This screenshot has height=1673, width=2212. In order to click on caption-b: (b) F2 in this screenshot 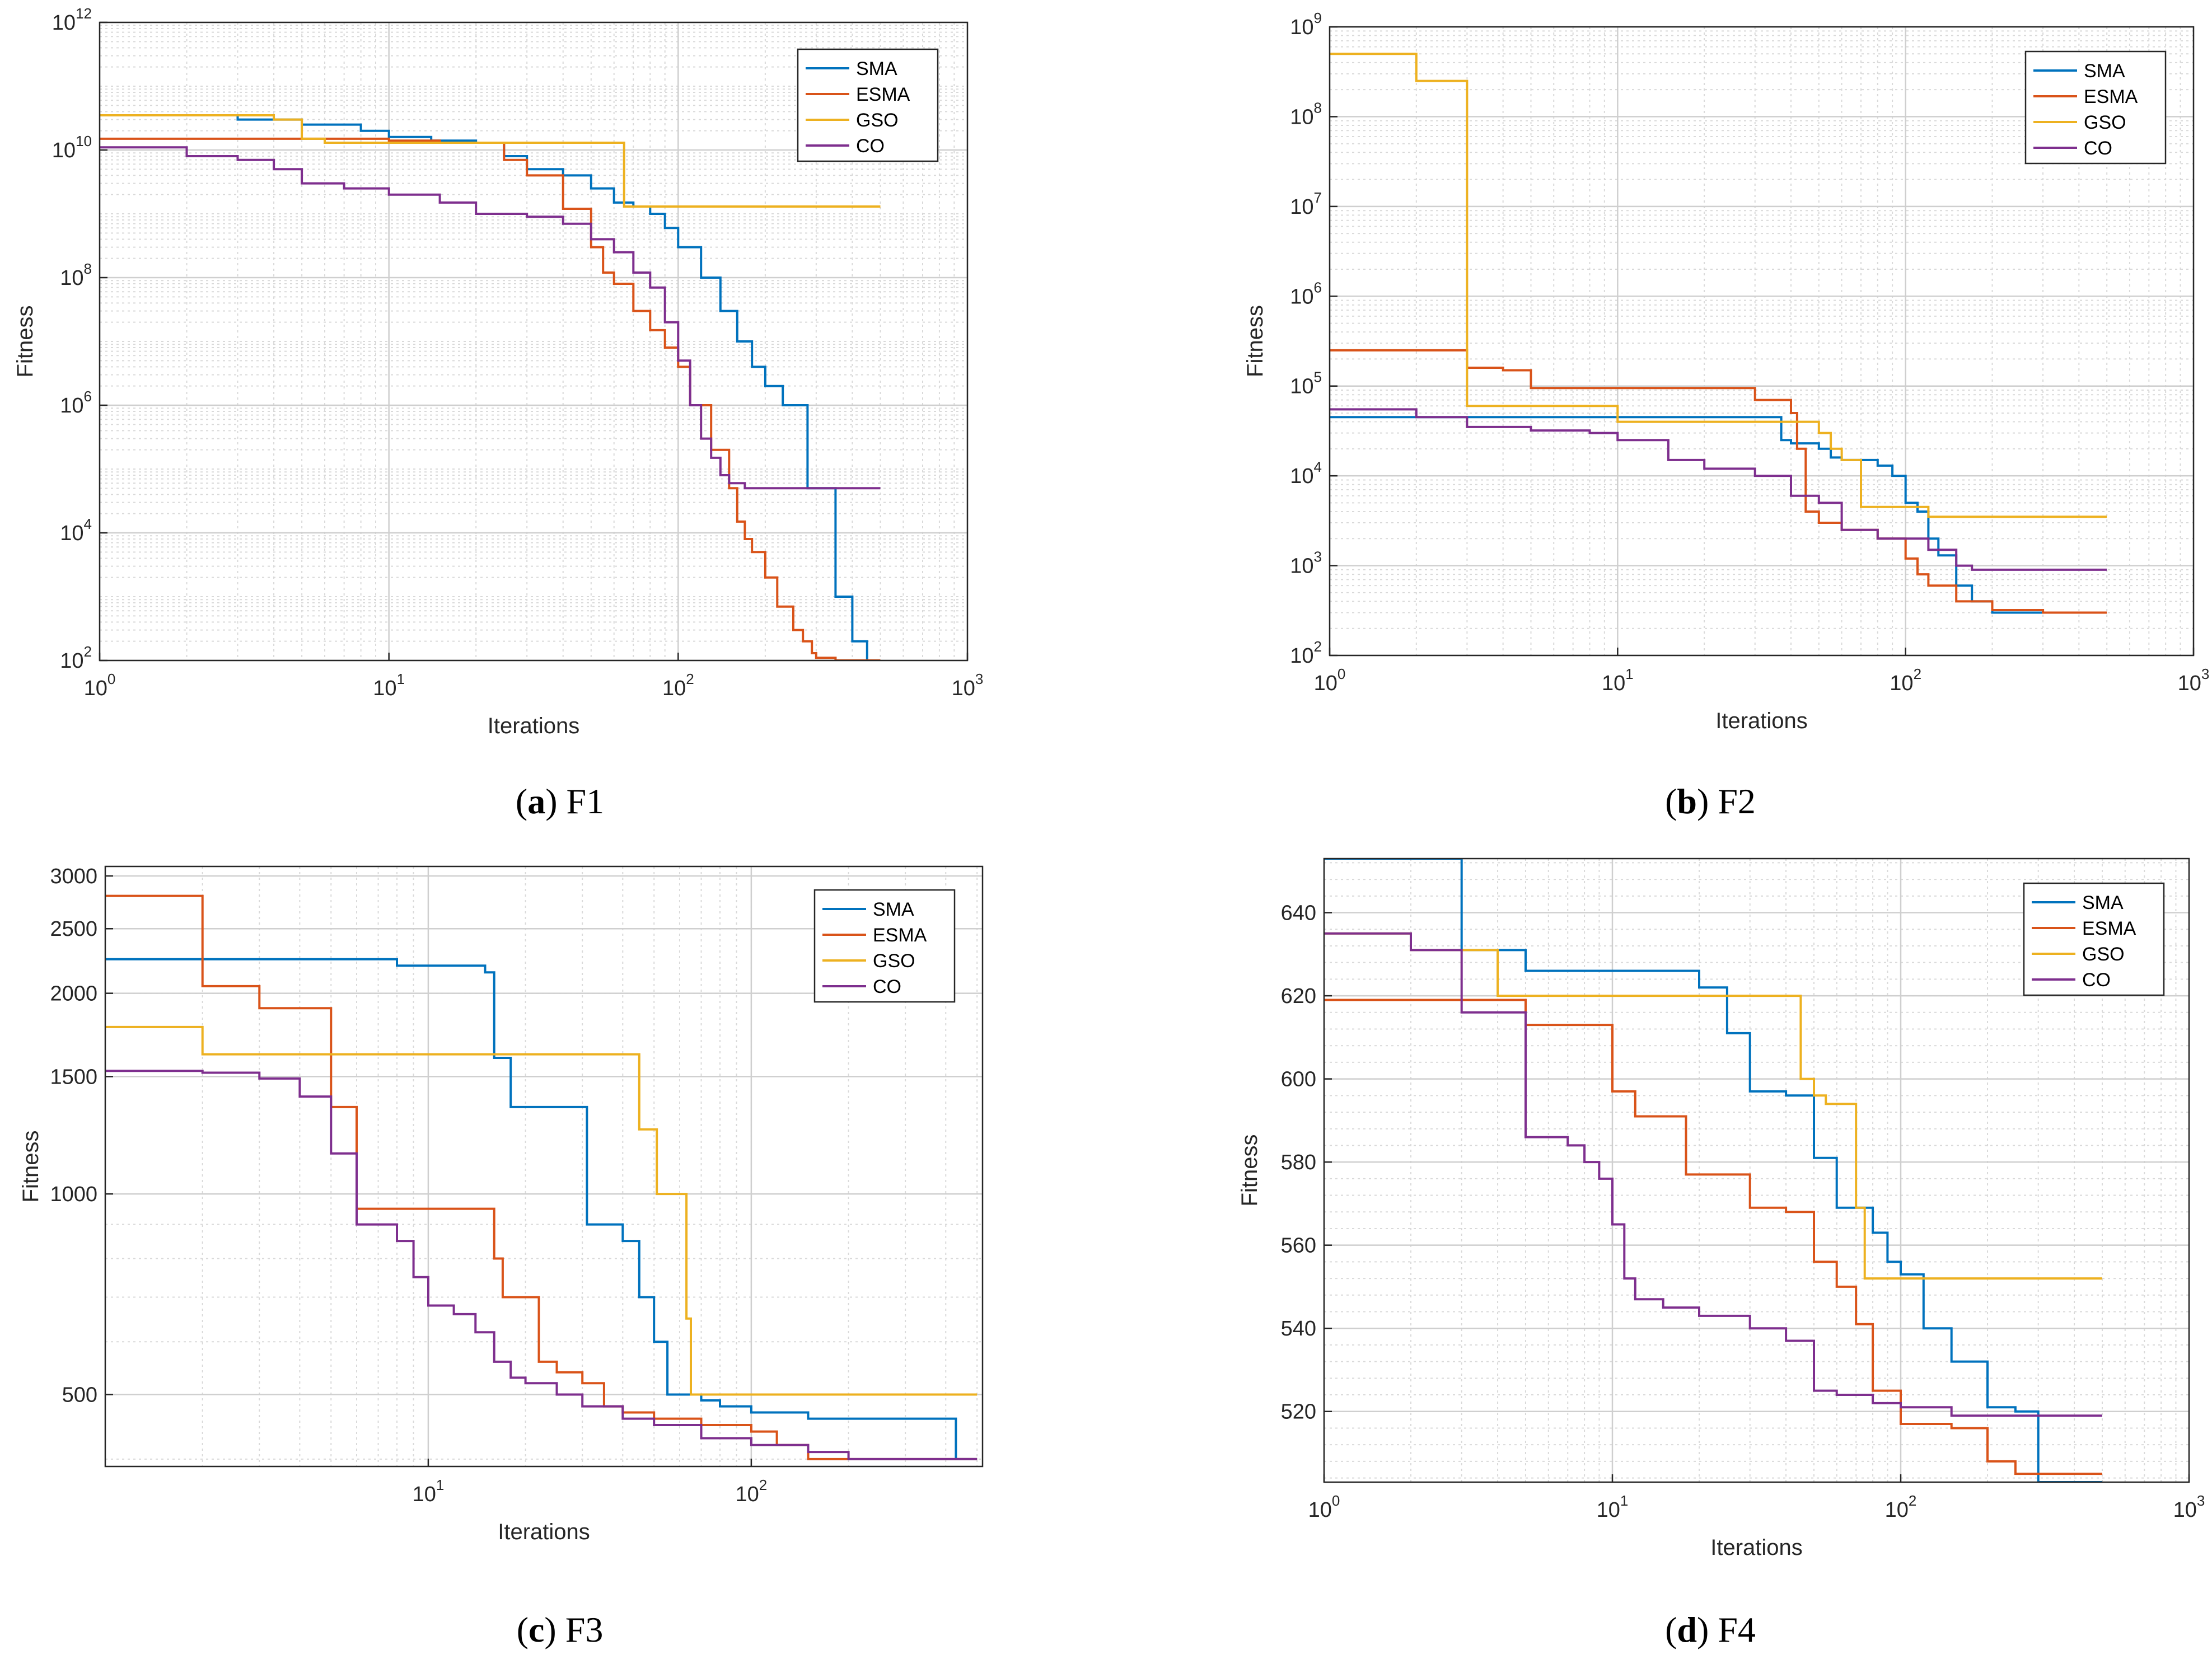, I will do `click(1710, 801)`.